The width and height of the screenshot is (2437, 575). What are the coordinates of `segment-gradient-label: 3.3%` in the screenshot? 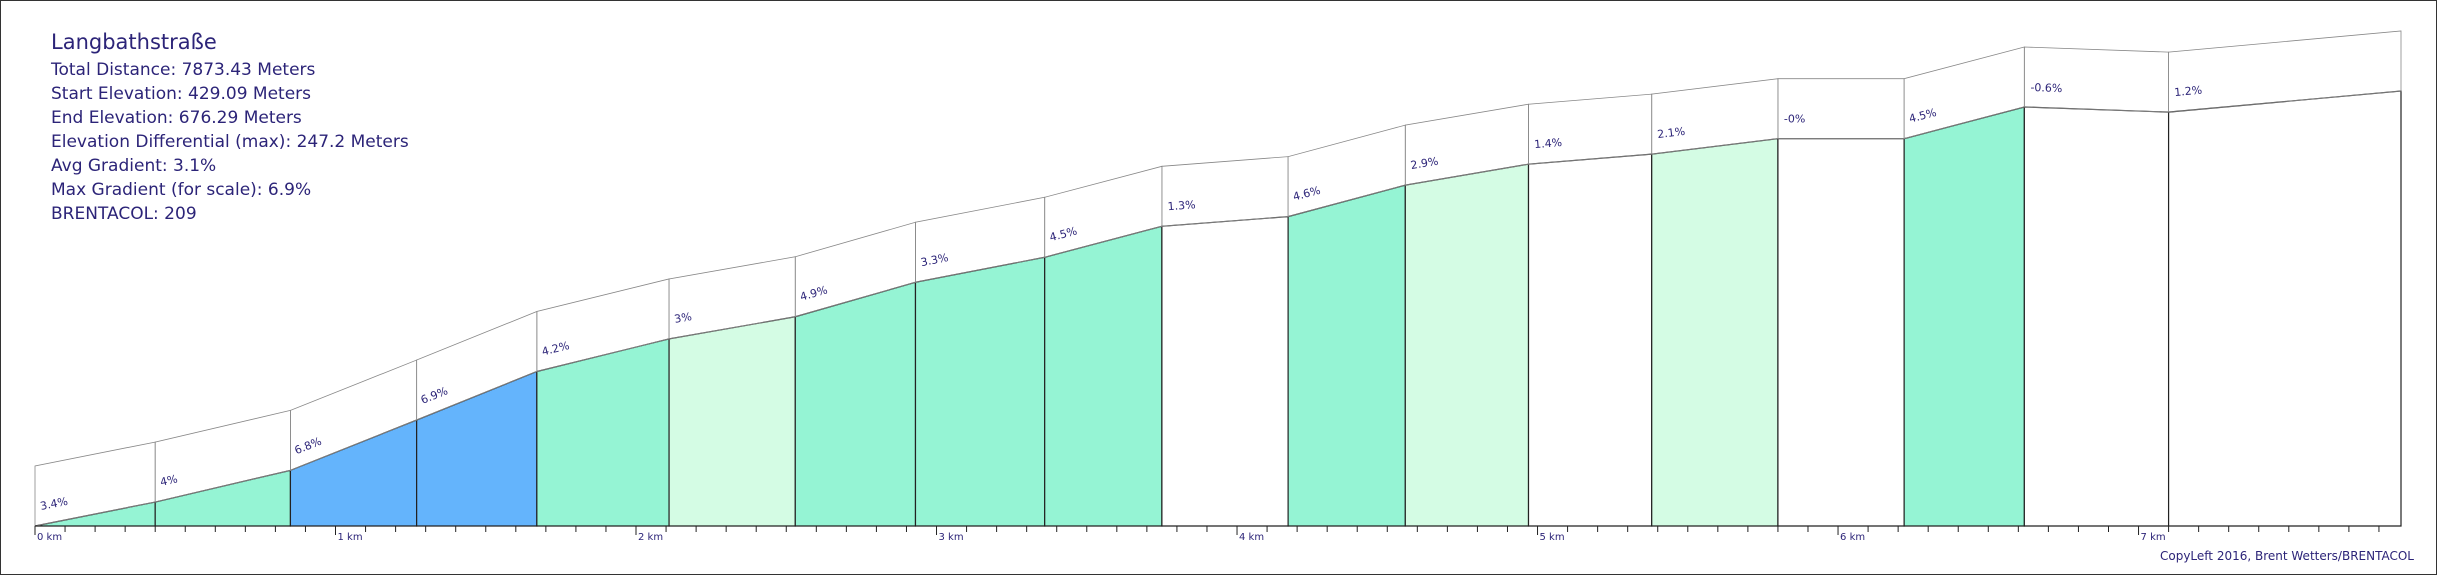 It's located at (935, 260).